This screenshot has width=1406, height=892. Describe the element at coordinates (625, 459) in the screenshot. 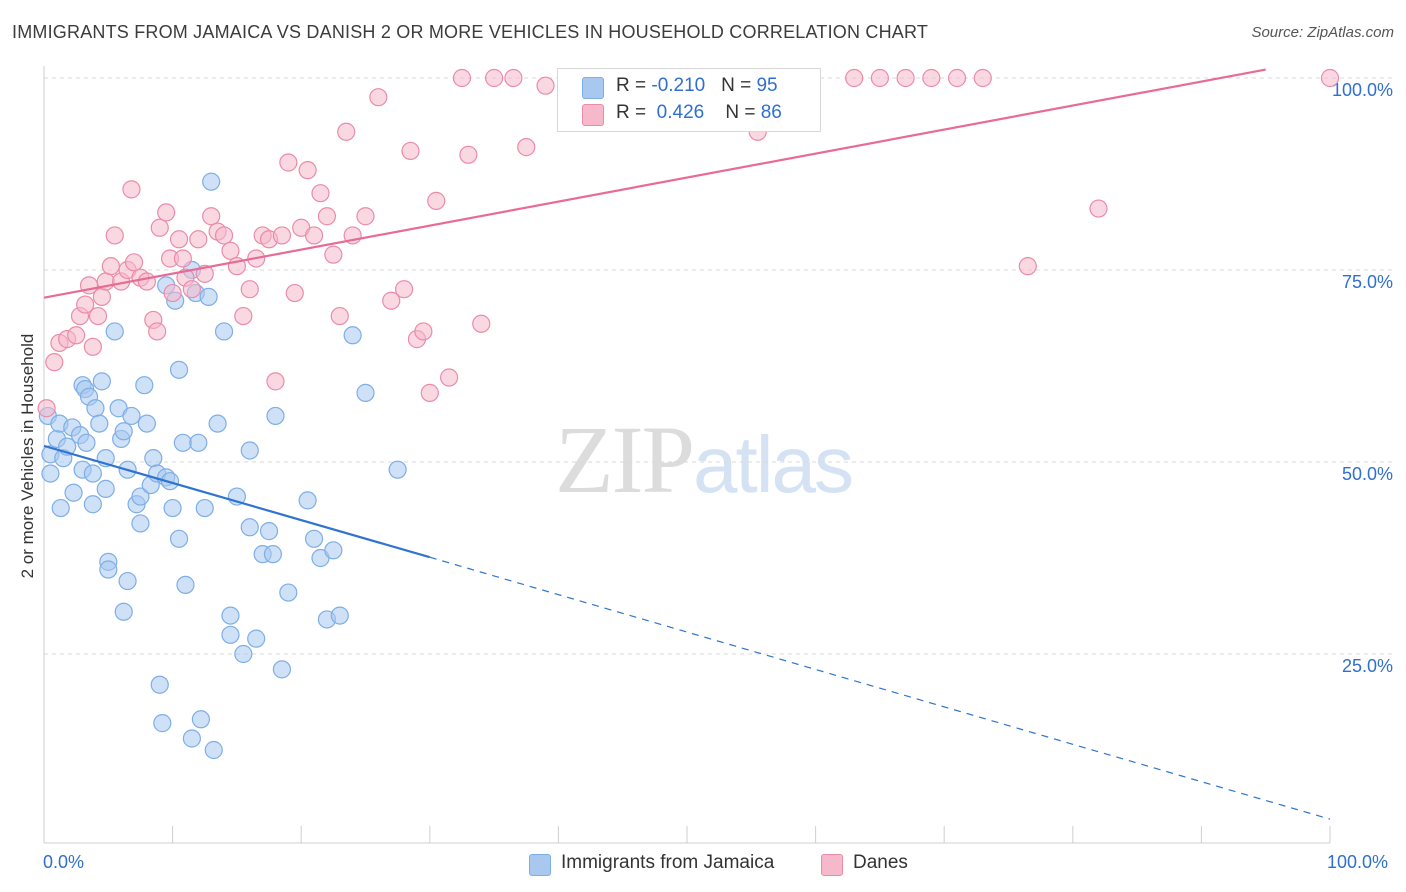

I see `watermark-zip: ZIP` at that location.